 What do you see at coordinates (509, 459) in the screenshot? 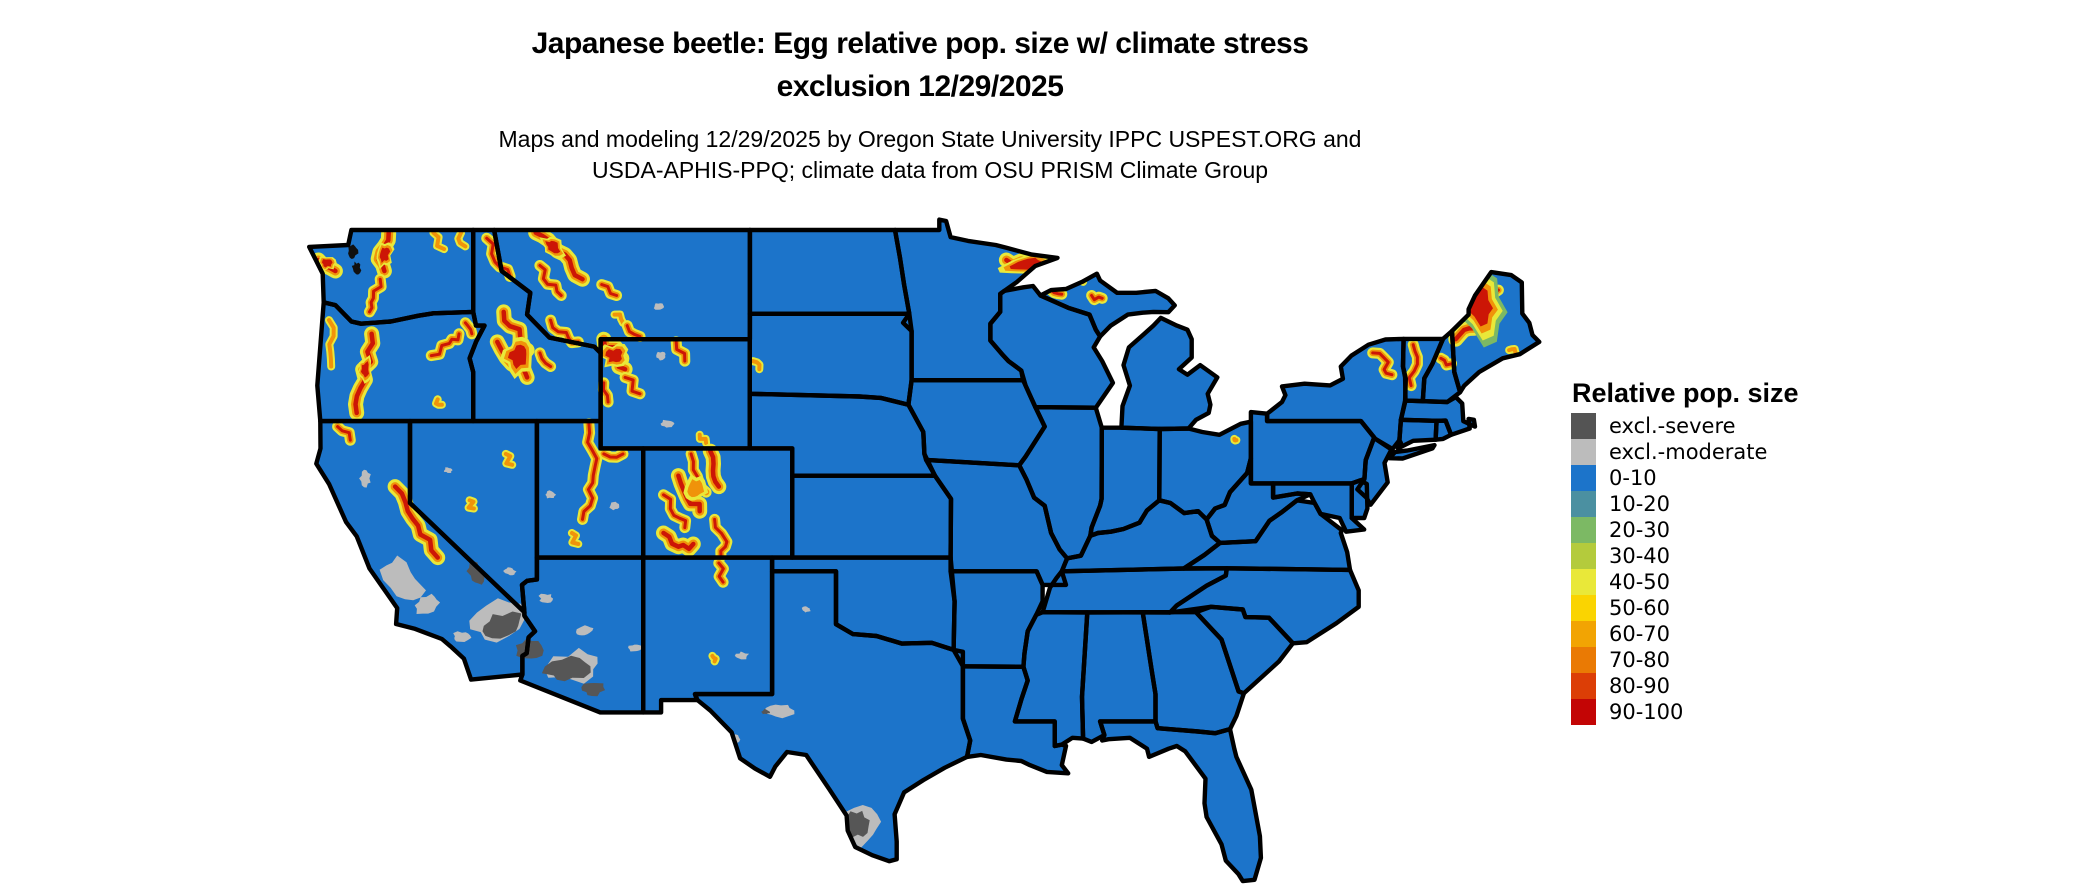
I see `hotspot-ridge-nv-ruby` at bounding box center [509, 459].